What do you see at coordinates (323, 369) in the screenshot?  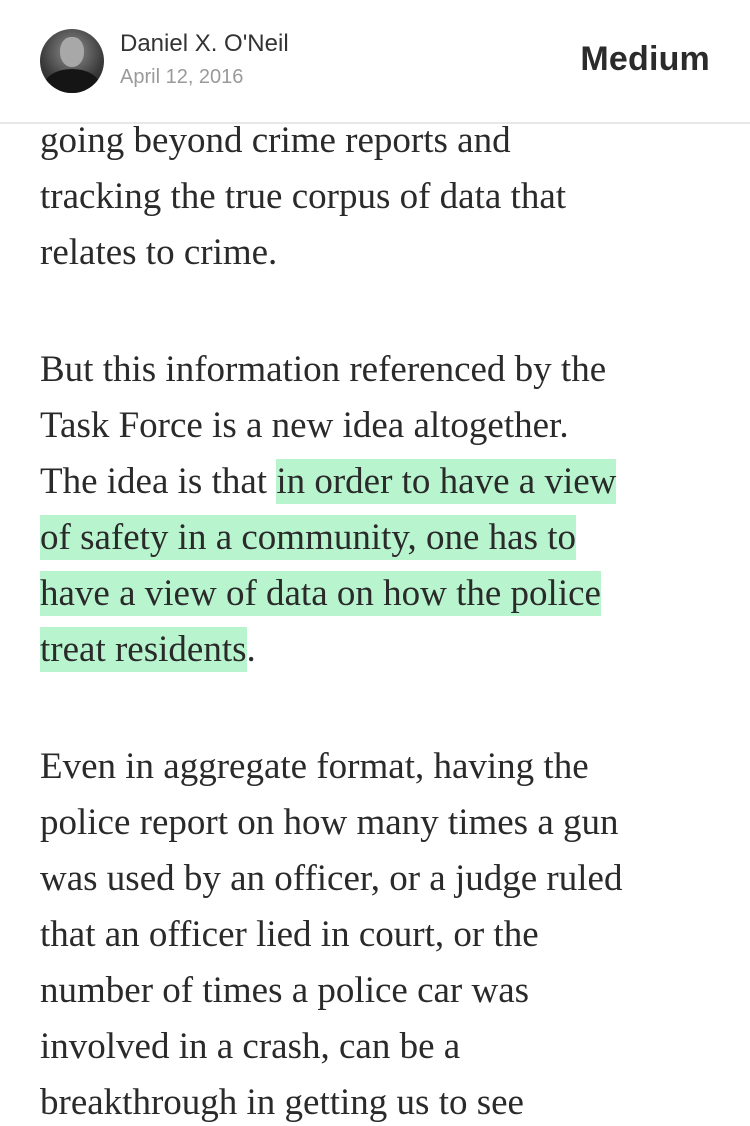 I see `text-line: But this information referenced by the` at bounding box center [323, 369].